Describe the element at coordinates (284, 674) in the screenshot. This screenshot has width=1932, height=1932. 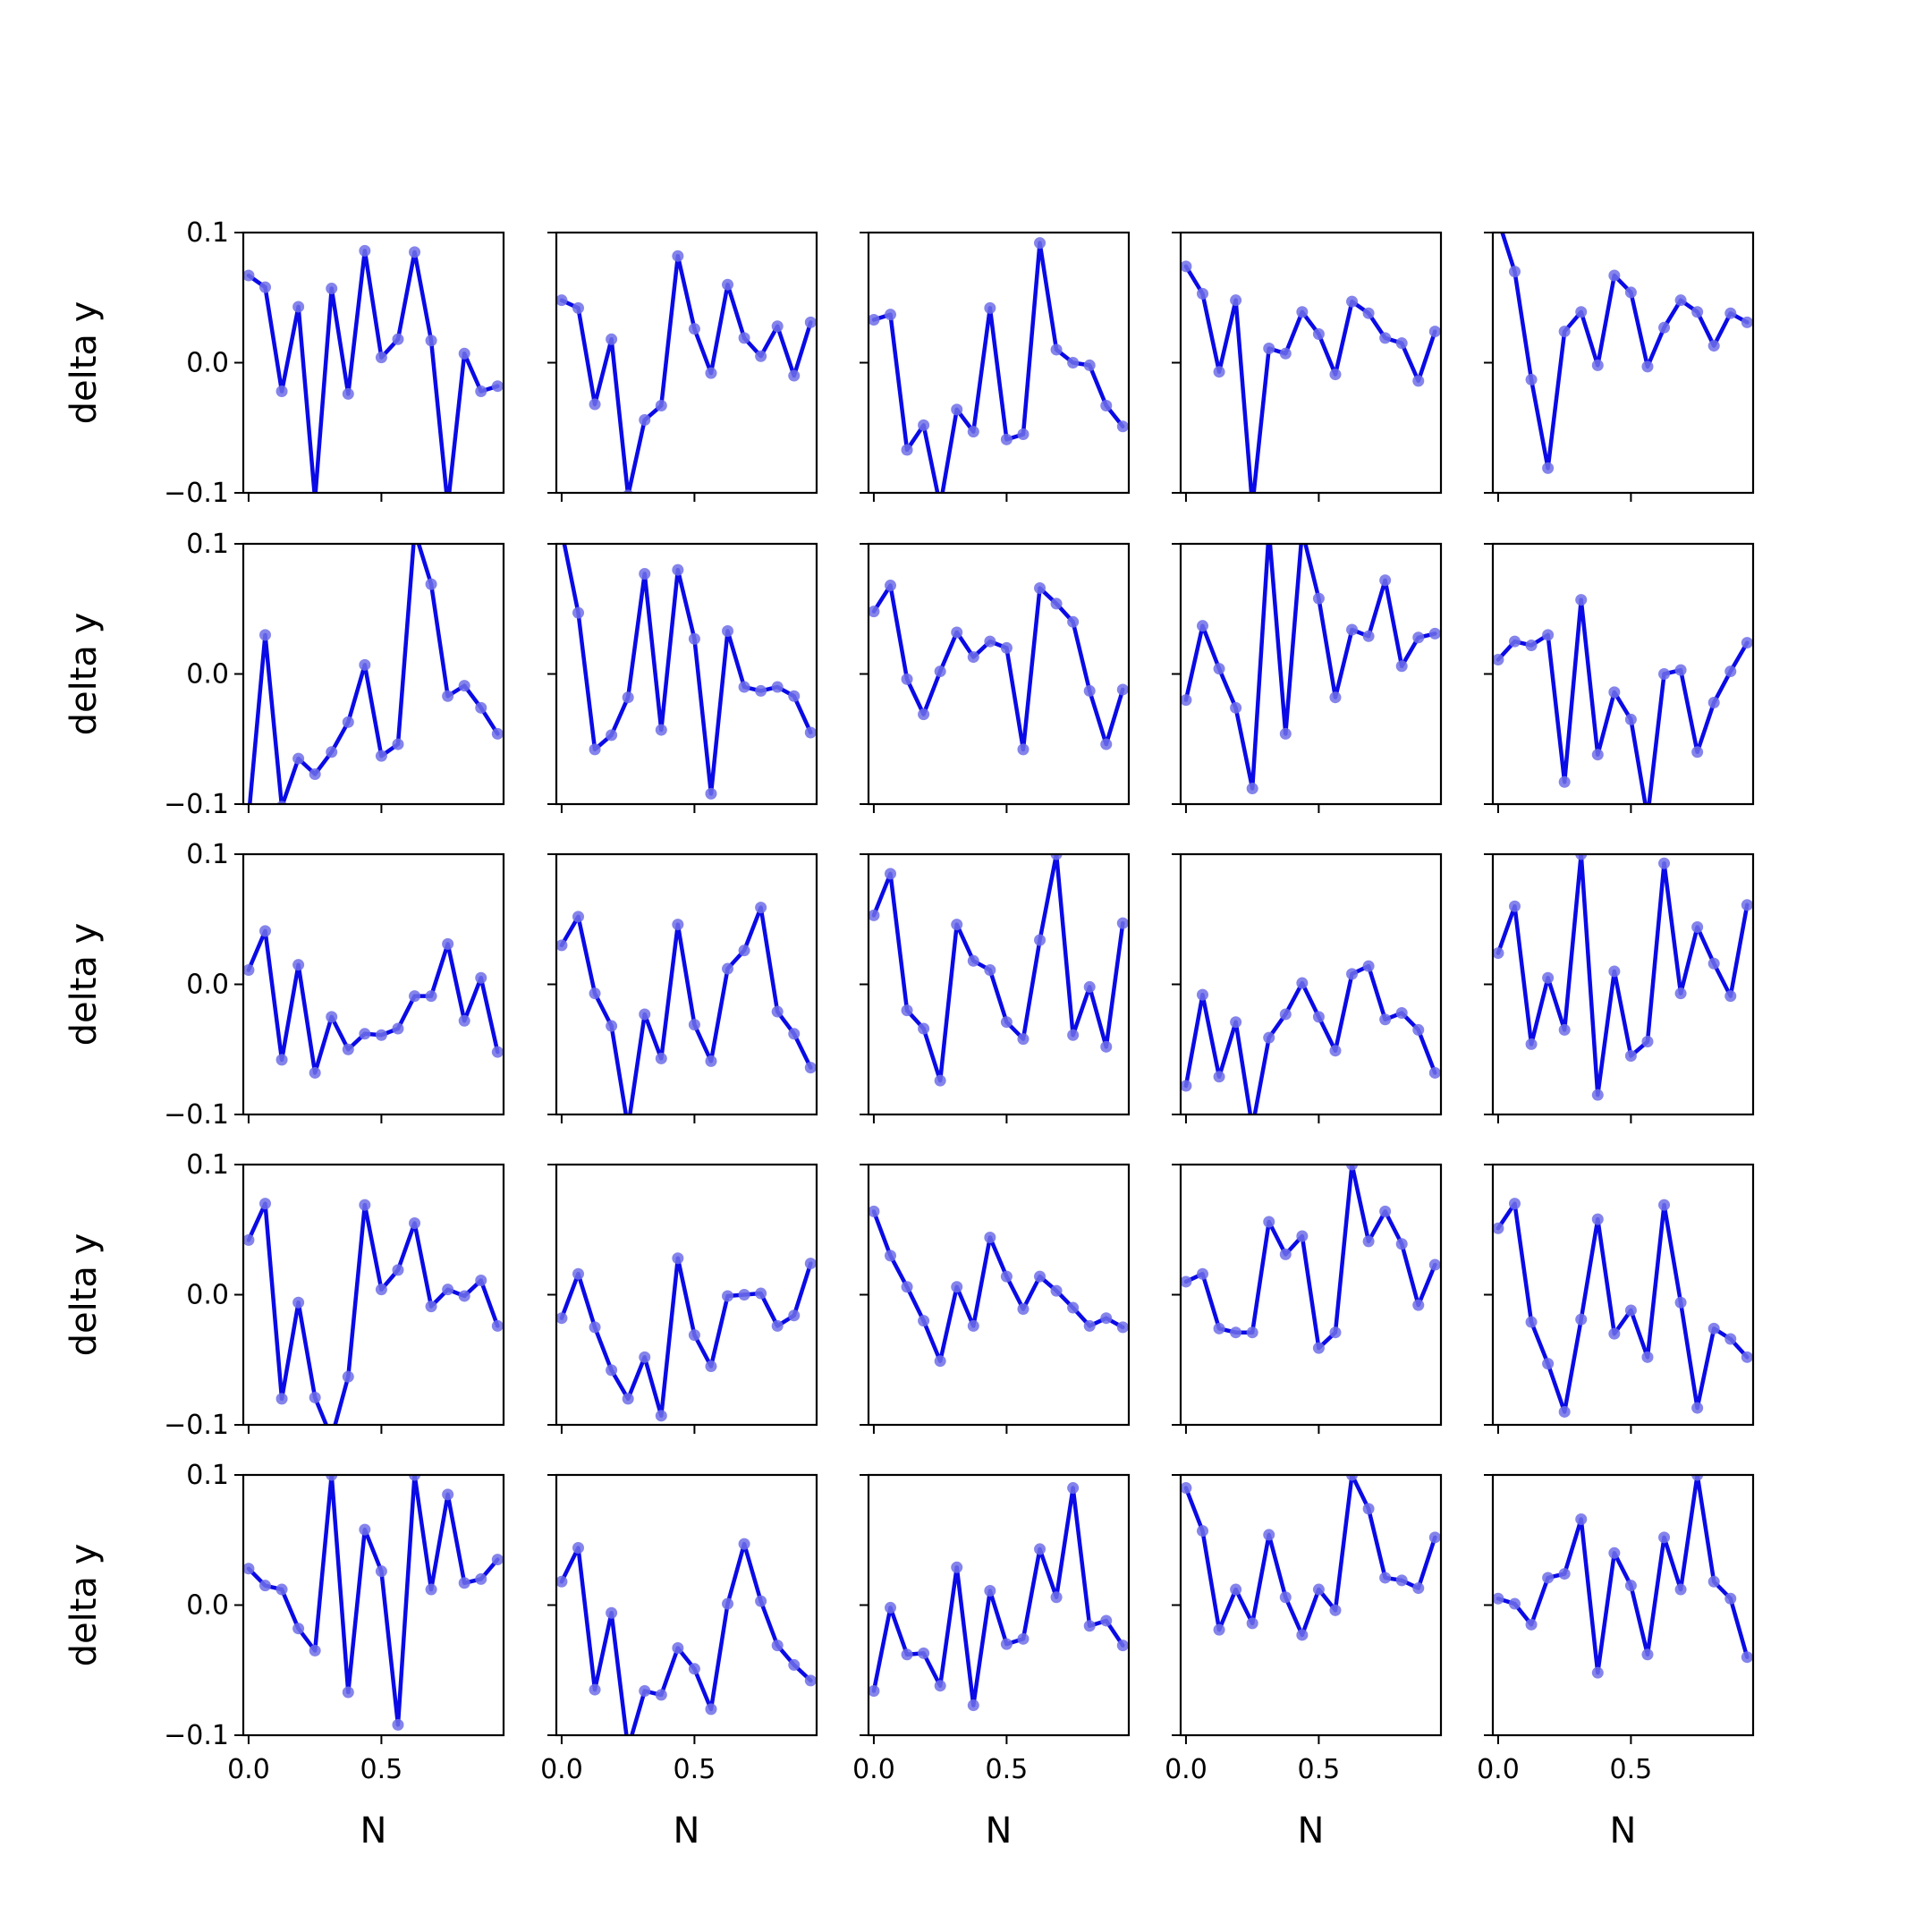
I see `subplot-r2-c1: −0.1 0.0 0.1 delta y` at that location.